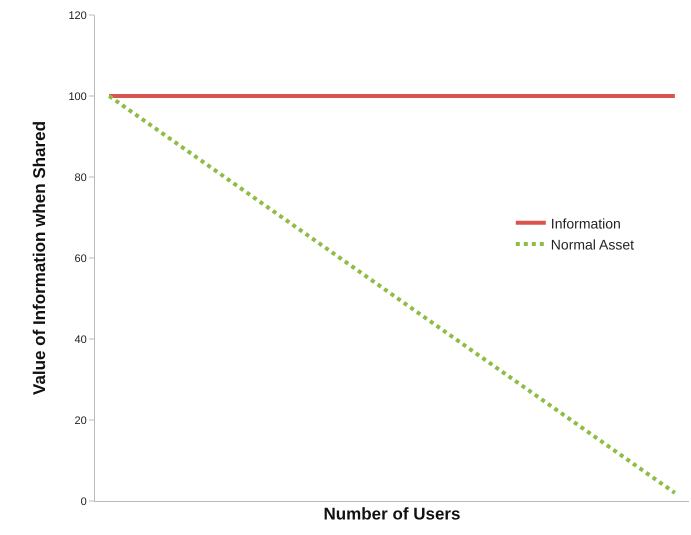 The height and width of the screenshot is (535, 691). Describe the element at coordinates (585, 223) in the screenshot. I see `legend-label: Information` at that location.